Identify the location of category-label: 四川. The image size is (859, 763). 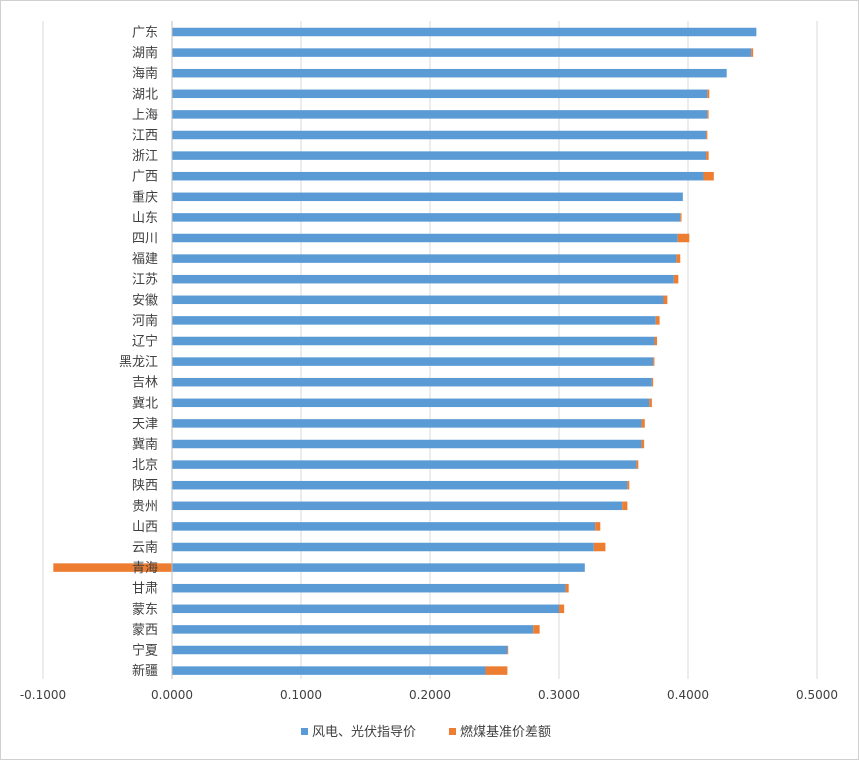
(145, 239).